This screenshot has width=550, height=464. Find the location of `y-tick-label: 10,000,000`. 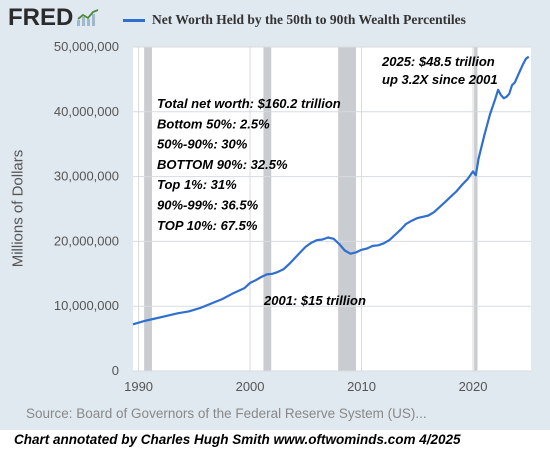

y-tick-label: 10,000,000 is located at coordinates (86, 305).